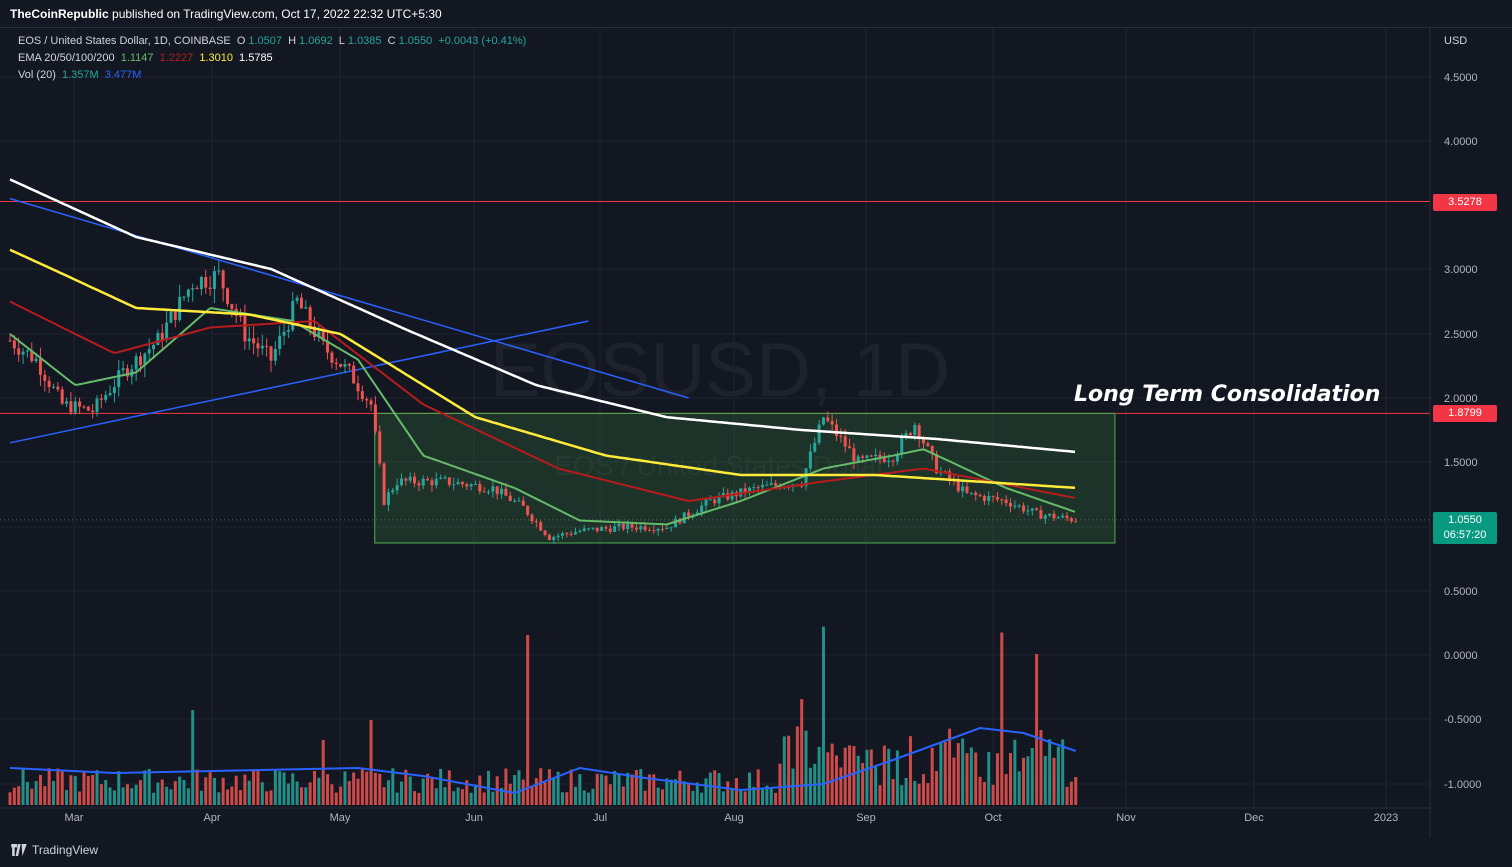 The width and height of the screenshot is (1512, 867). What do you see at coordinates (66, 58) in the screenshot?
I see `legend-ema-label: EMA 20/50/100/200` at bounding box center [66, 58].